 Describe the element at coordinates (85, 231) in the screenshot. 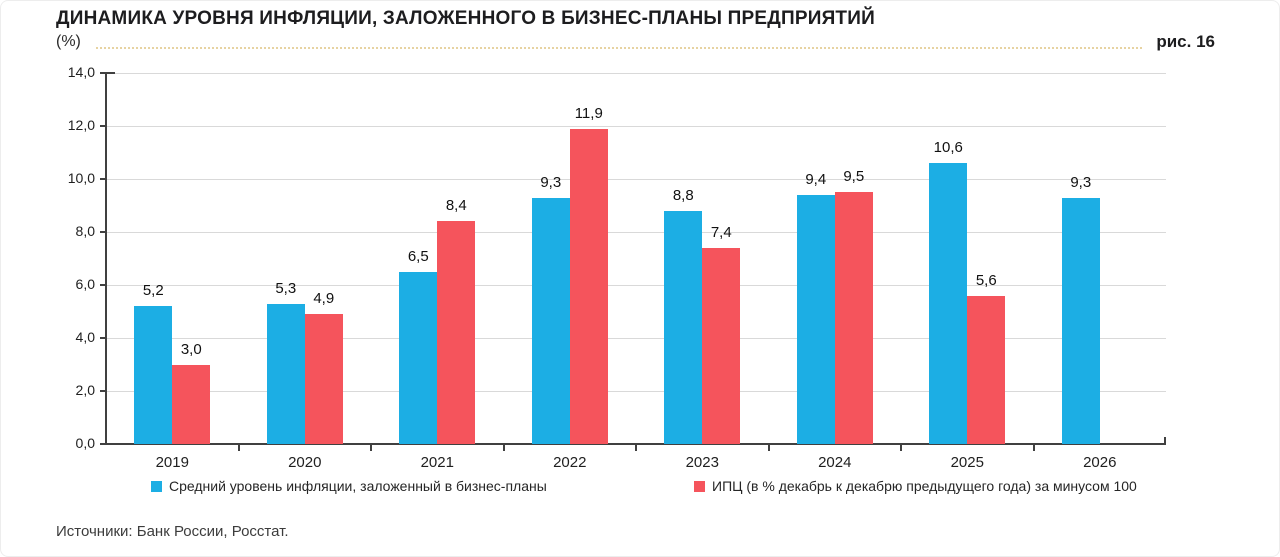

I see `y-axis-tick-label: 8,0` at that location.